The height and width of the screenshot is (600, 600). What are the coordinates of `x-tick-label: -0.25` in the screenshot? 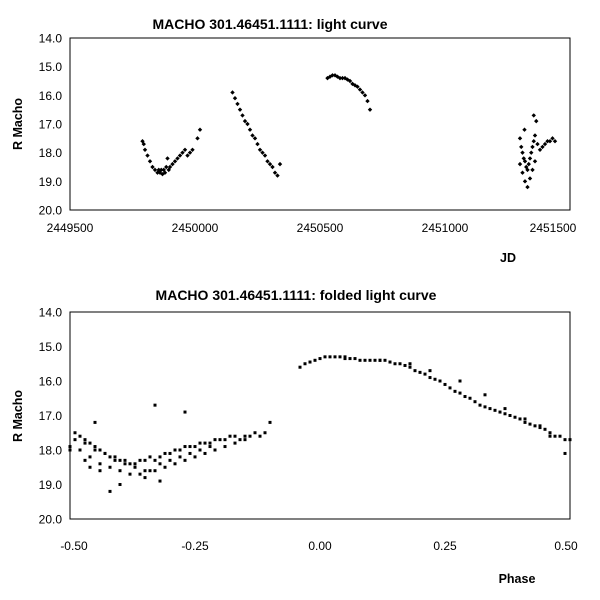 It's located at (195, 546).